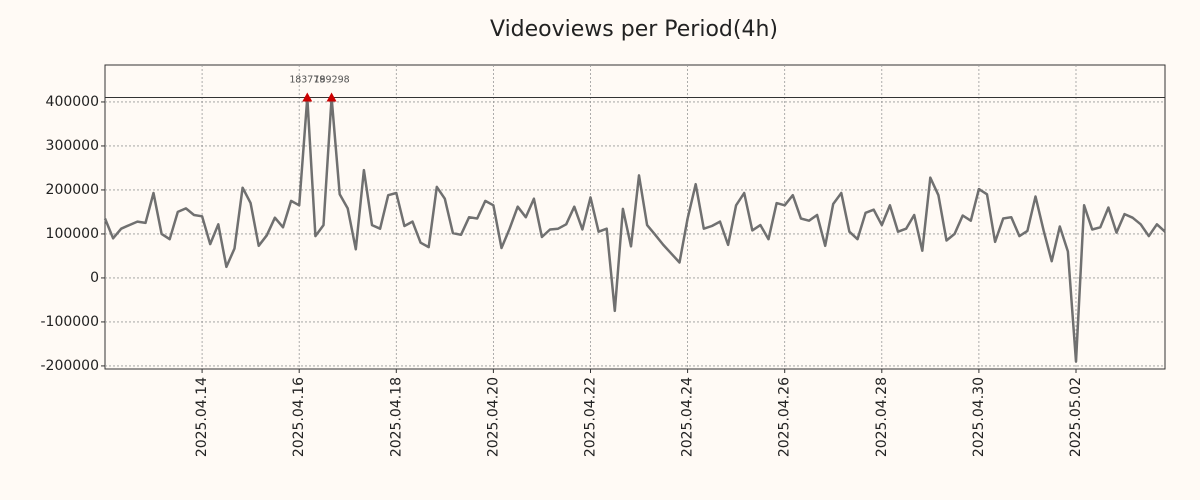 The image size is (1200, 500). Describe the element at coordinates (70, 366) in the screenshot. I see `y-tick-label: -200000` at that location.